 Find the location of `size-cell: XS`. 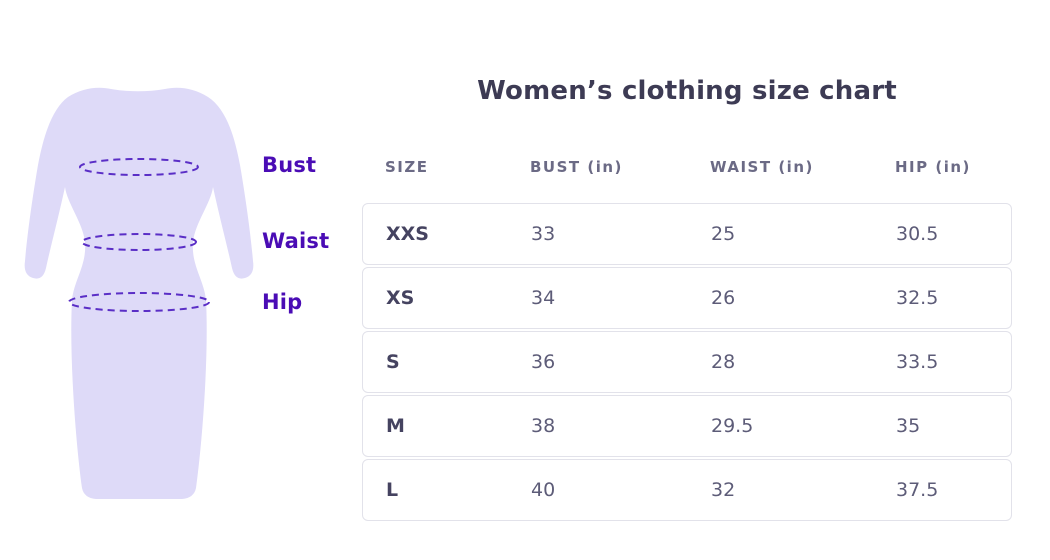

size-cell: XS is located at coordinates (400, 298).